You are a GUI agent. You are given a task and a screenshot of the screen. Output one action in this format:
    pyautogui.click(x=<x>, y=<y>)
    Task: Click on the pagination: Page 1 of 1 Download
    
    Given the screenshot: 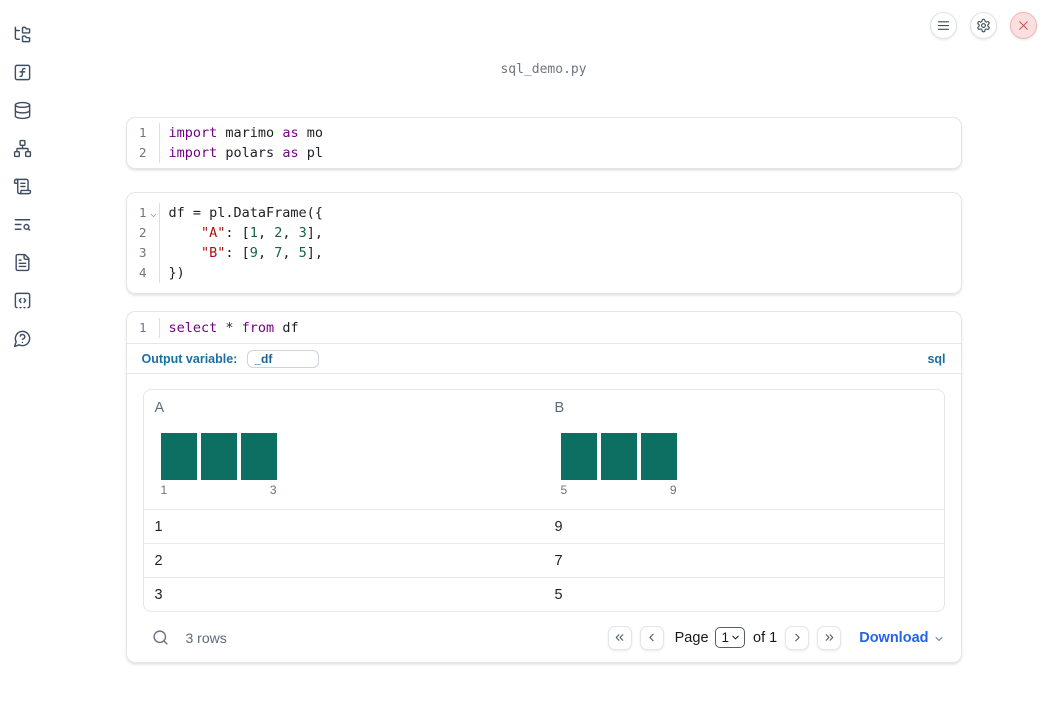 What is the action you would take?
    pyautogui.click(x=776, y=637)
    